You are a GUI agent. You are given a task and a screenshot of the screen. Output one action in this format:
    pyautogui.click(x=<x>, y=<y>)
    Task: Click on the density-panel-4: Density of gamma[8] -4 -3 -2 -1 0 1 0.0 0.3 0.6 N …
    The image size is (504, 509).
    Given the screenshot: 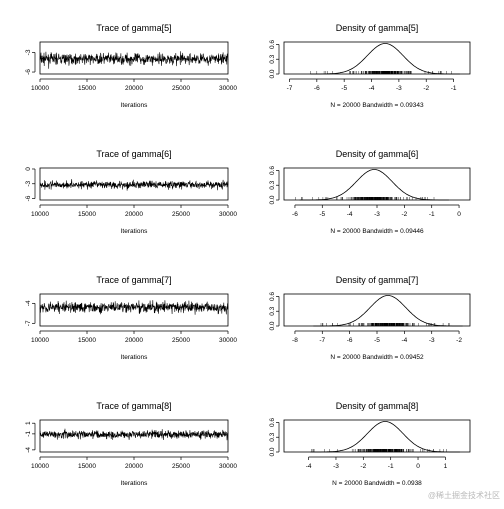 What is the action you would take?
    pyautogui.click(x=370, y=444)
    